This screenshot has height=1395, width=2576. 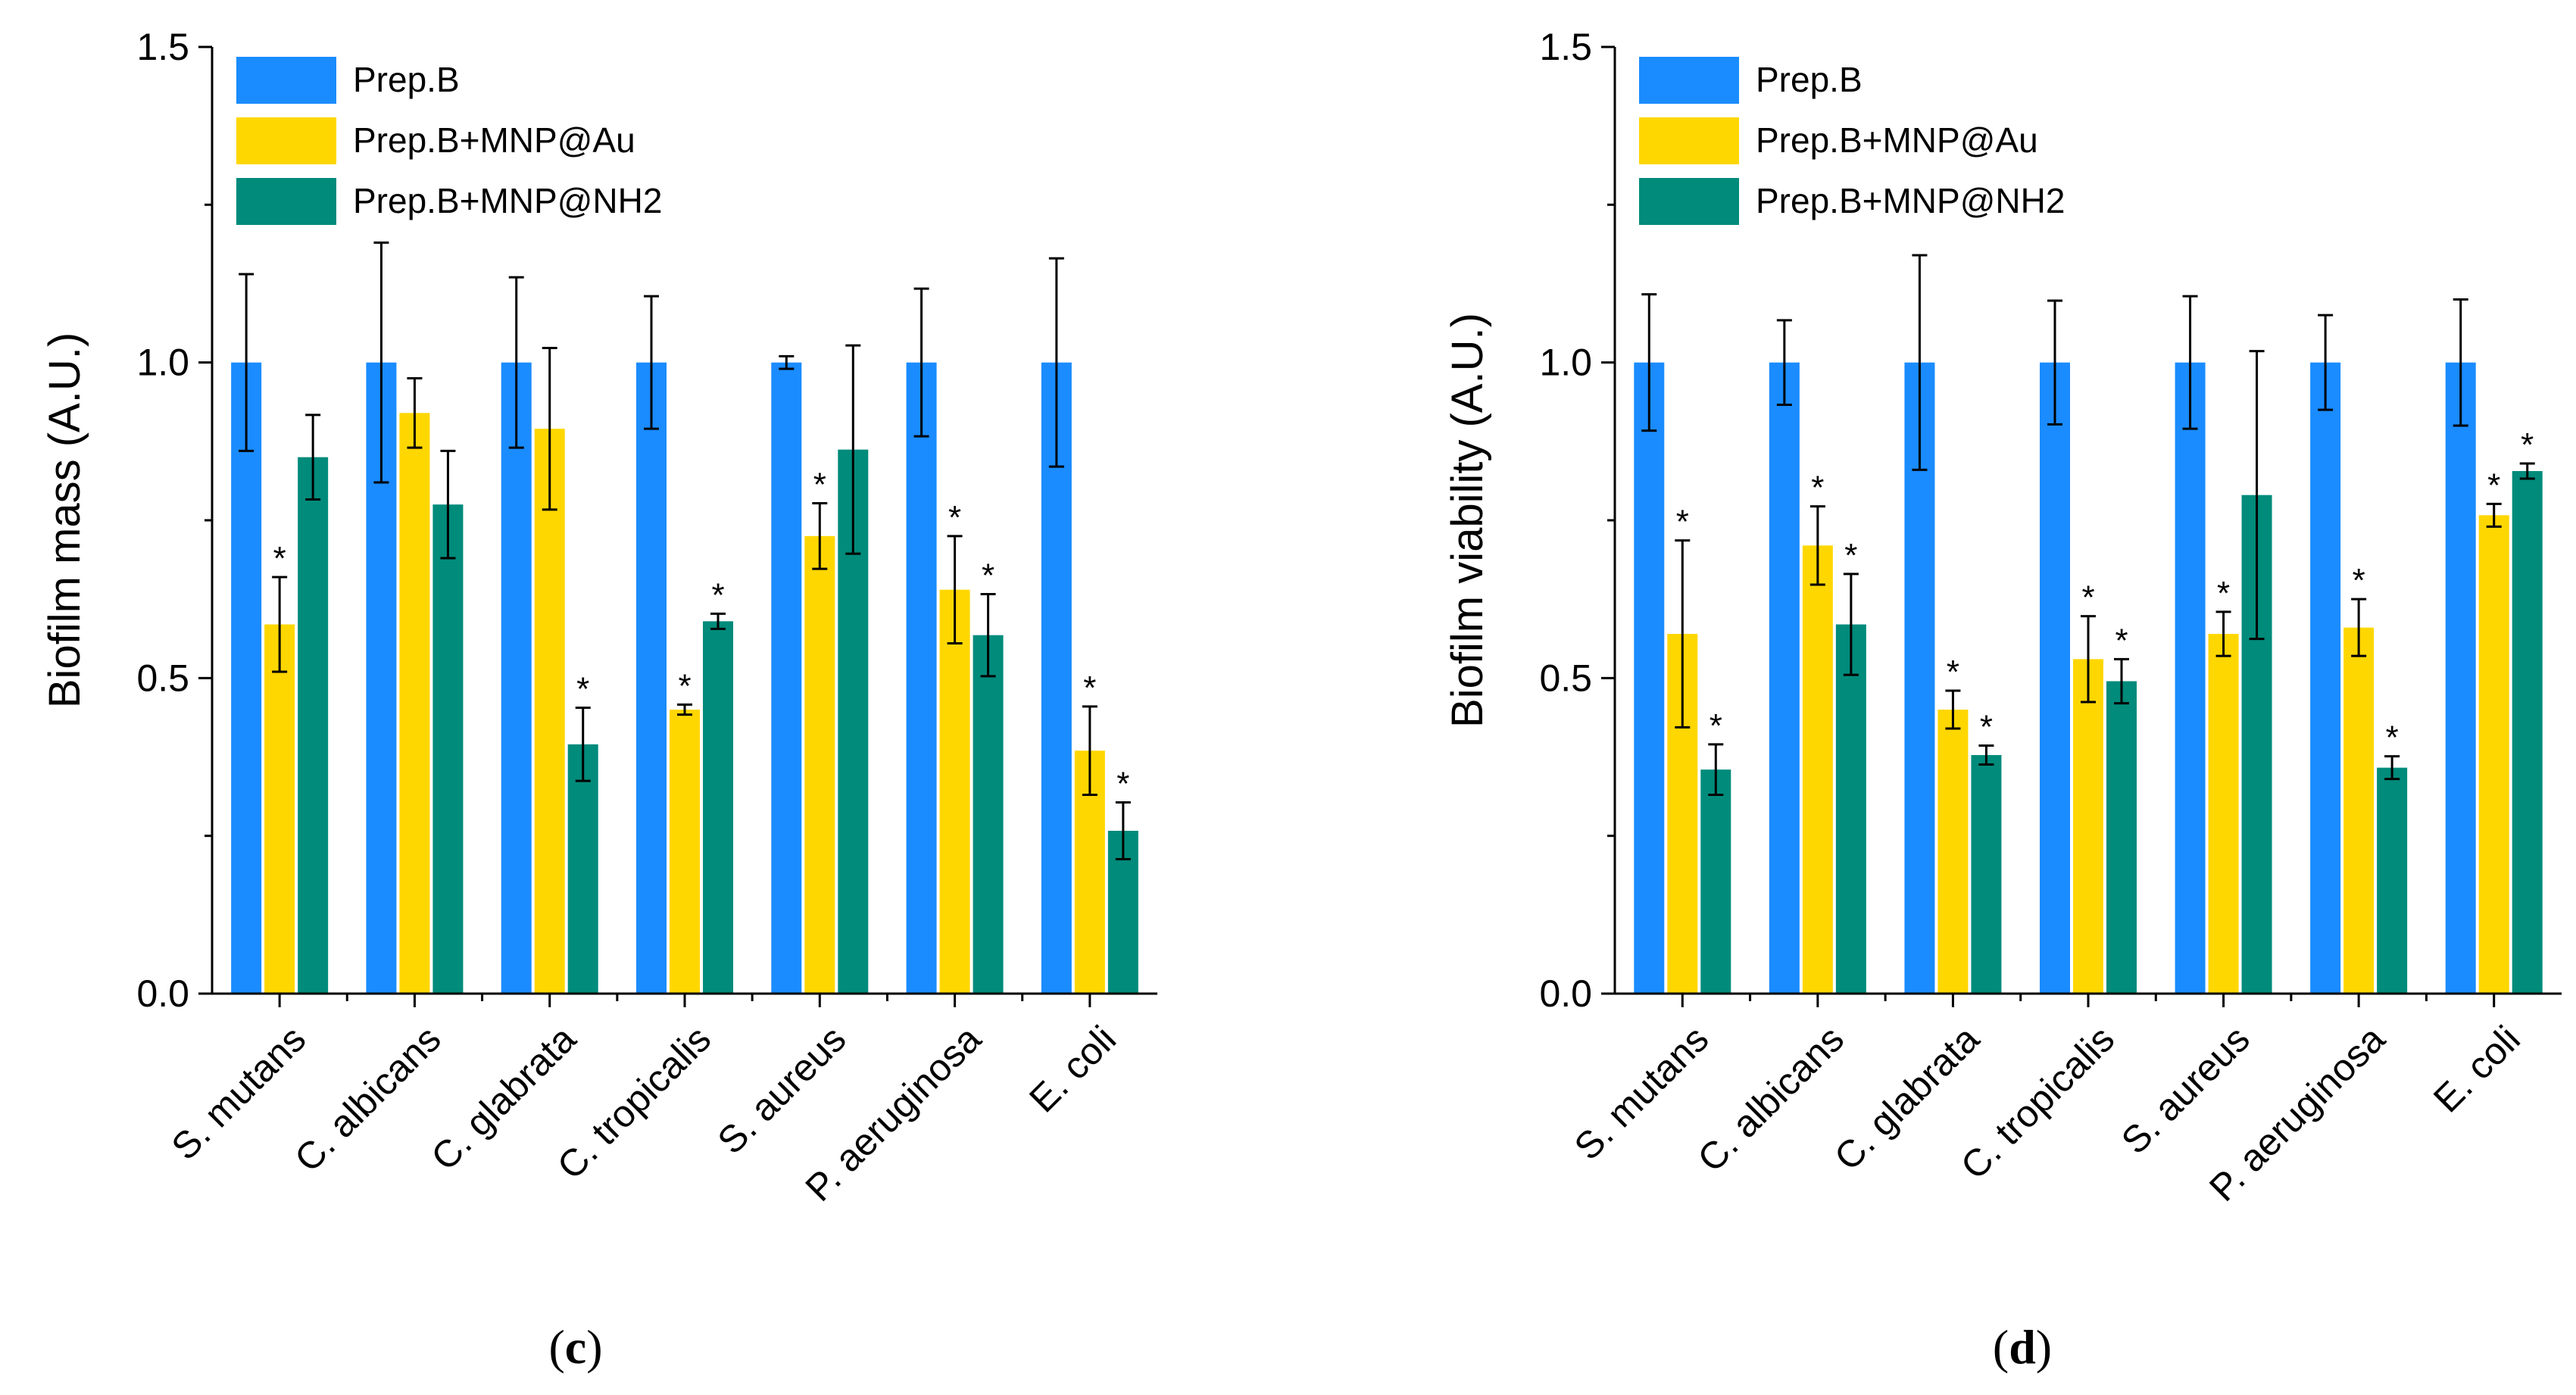 I want to click on panel-caption: (c), so click(x=575, y=1347).